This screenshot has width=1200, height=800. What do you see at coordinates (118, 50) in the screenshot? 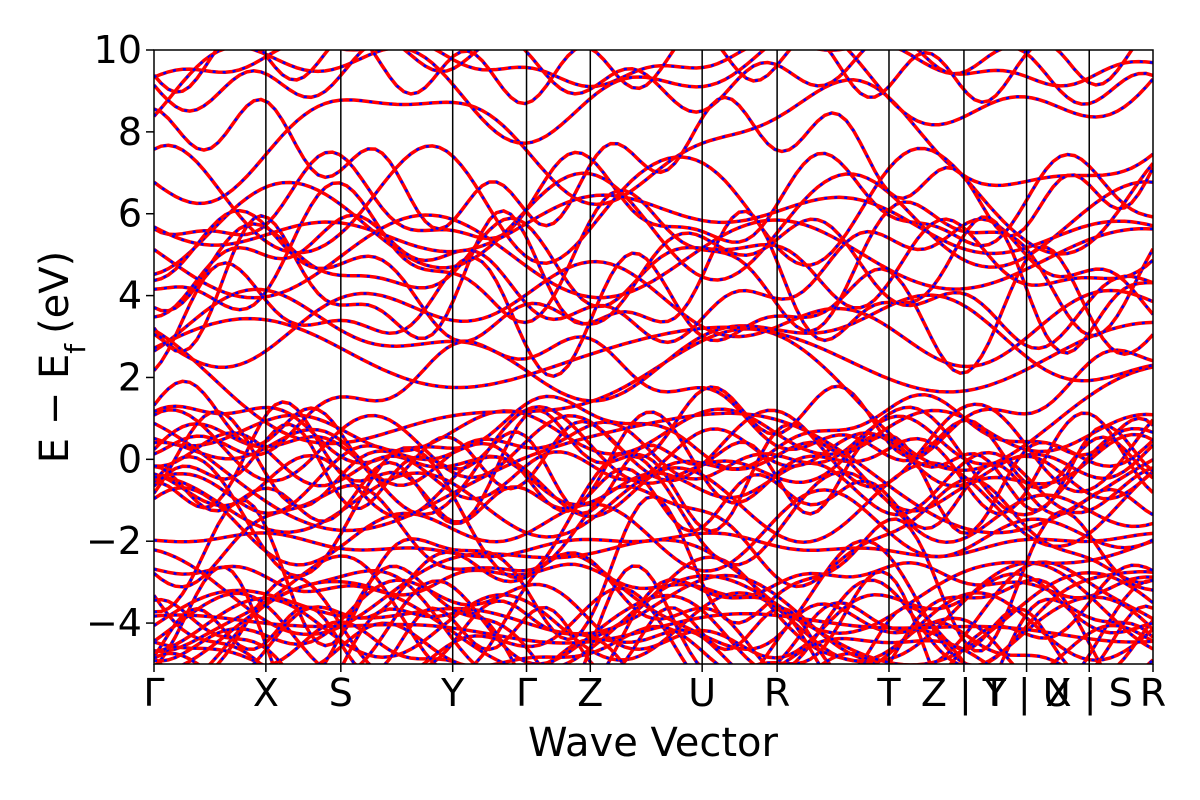
I see `y-tick-label: 10` at bounding box center [118, 50].